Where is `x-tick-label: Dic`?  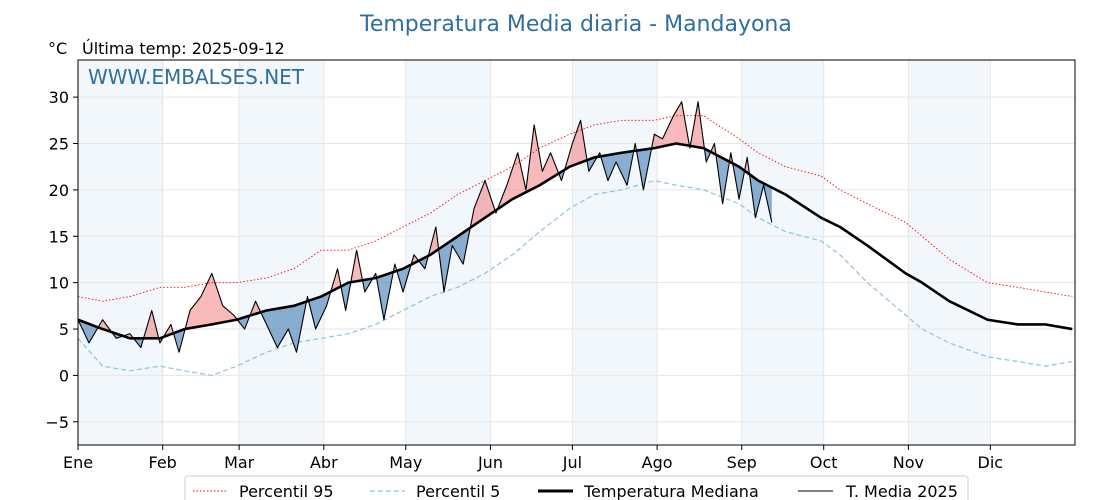
x-tick-label: Dic is located at coordinates (991, 462).